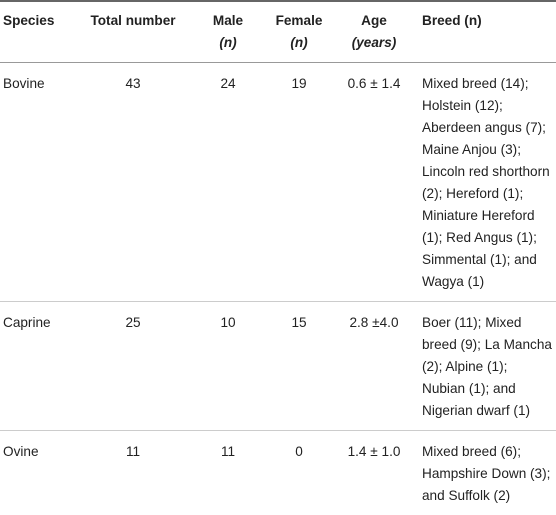  Describe the element at coordinates (374, 366) in the screenshot. I see `table-cell: 2.8 ±4.0` at that location.